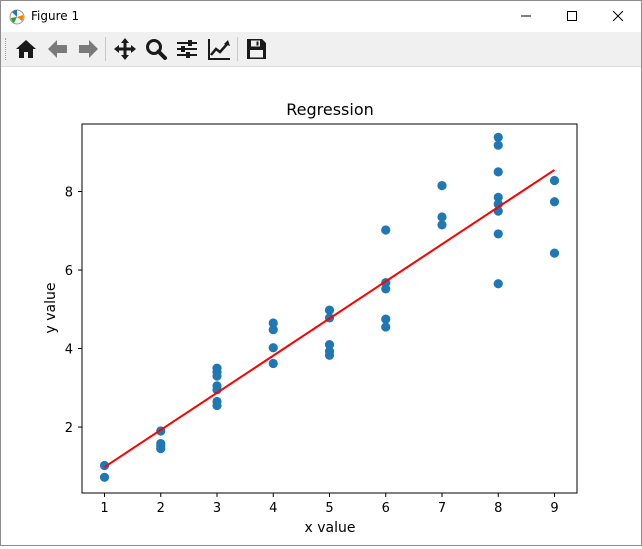 The image size is (642, 549). What do you see at coordinates (554, 508) in the screenshot?
I see `x-tick-label: 9` at bounding box center [554, 508].